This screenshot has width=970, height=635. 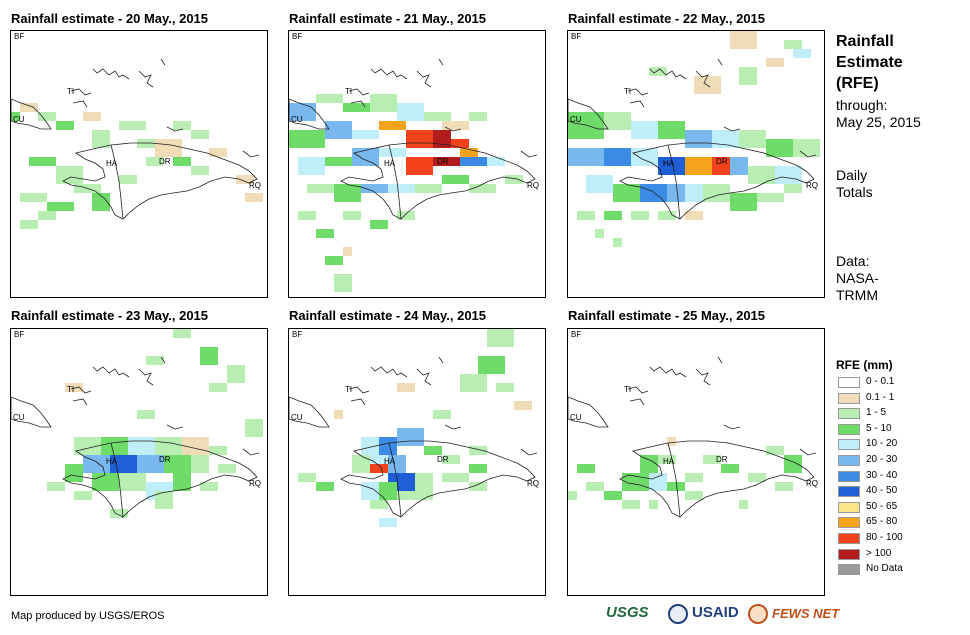 I want to click on cuba-outline, so click(x=588, y=114).